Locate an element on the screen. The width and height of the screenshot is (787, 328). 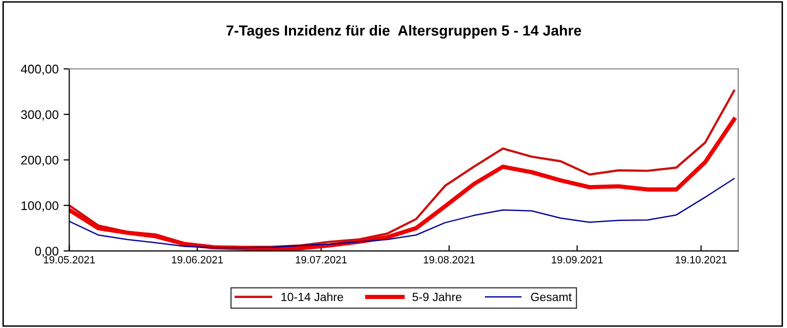
x-tick-label: 19.08.2021 is located at coordinates (449, 260).